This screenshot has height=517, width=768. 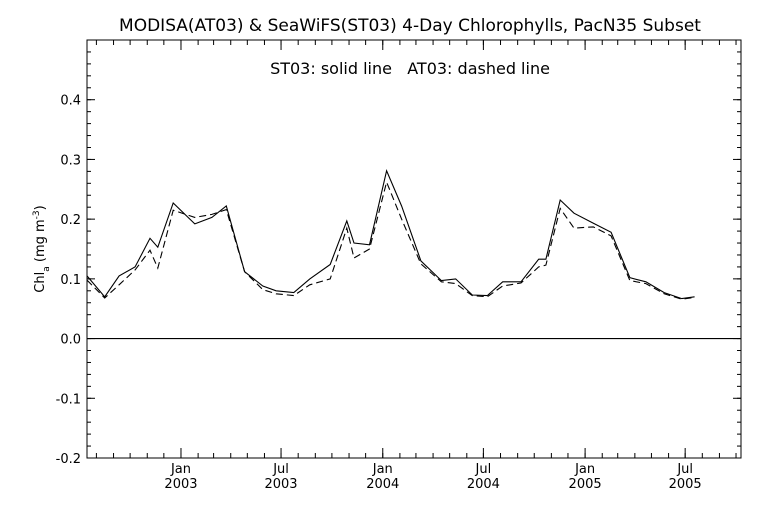 I want to click on y-axis-label: Chla (mg m-3), so click(x=42, y=248).